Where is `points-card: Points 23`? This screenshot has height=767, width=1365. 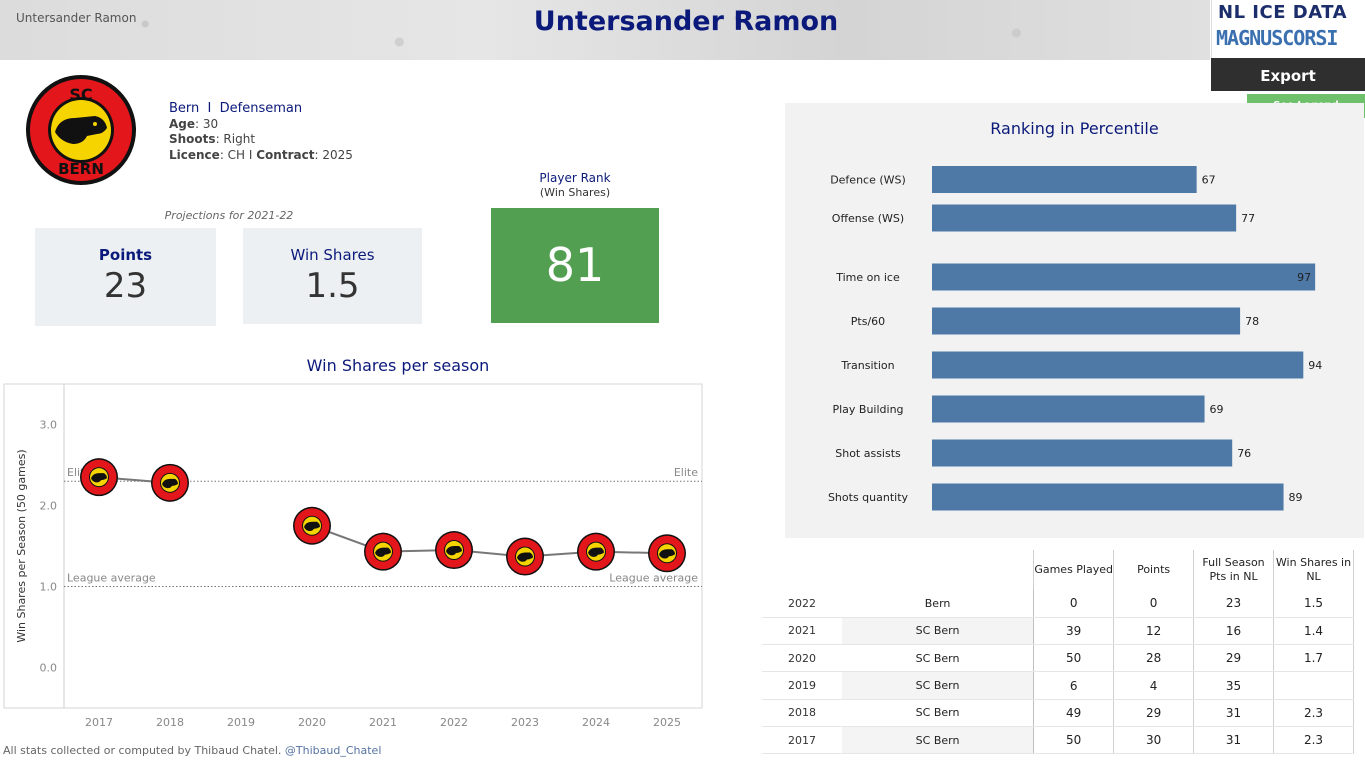
points-card: Points 23 is located at coordinates (125, 277).